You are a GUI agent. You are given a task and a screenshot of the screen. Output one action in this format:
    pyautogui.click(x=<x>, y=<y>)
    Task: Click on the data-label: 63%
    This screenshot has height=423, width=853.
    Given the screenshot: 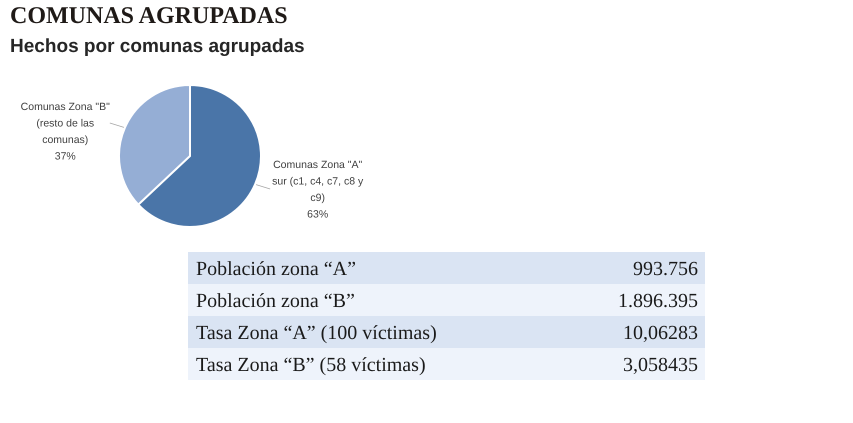 What is the action you would take?
    pyautogui.click(x=317, y=214)
    